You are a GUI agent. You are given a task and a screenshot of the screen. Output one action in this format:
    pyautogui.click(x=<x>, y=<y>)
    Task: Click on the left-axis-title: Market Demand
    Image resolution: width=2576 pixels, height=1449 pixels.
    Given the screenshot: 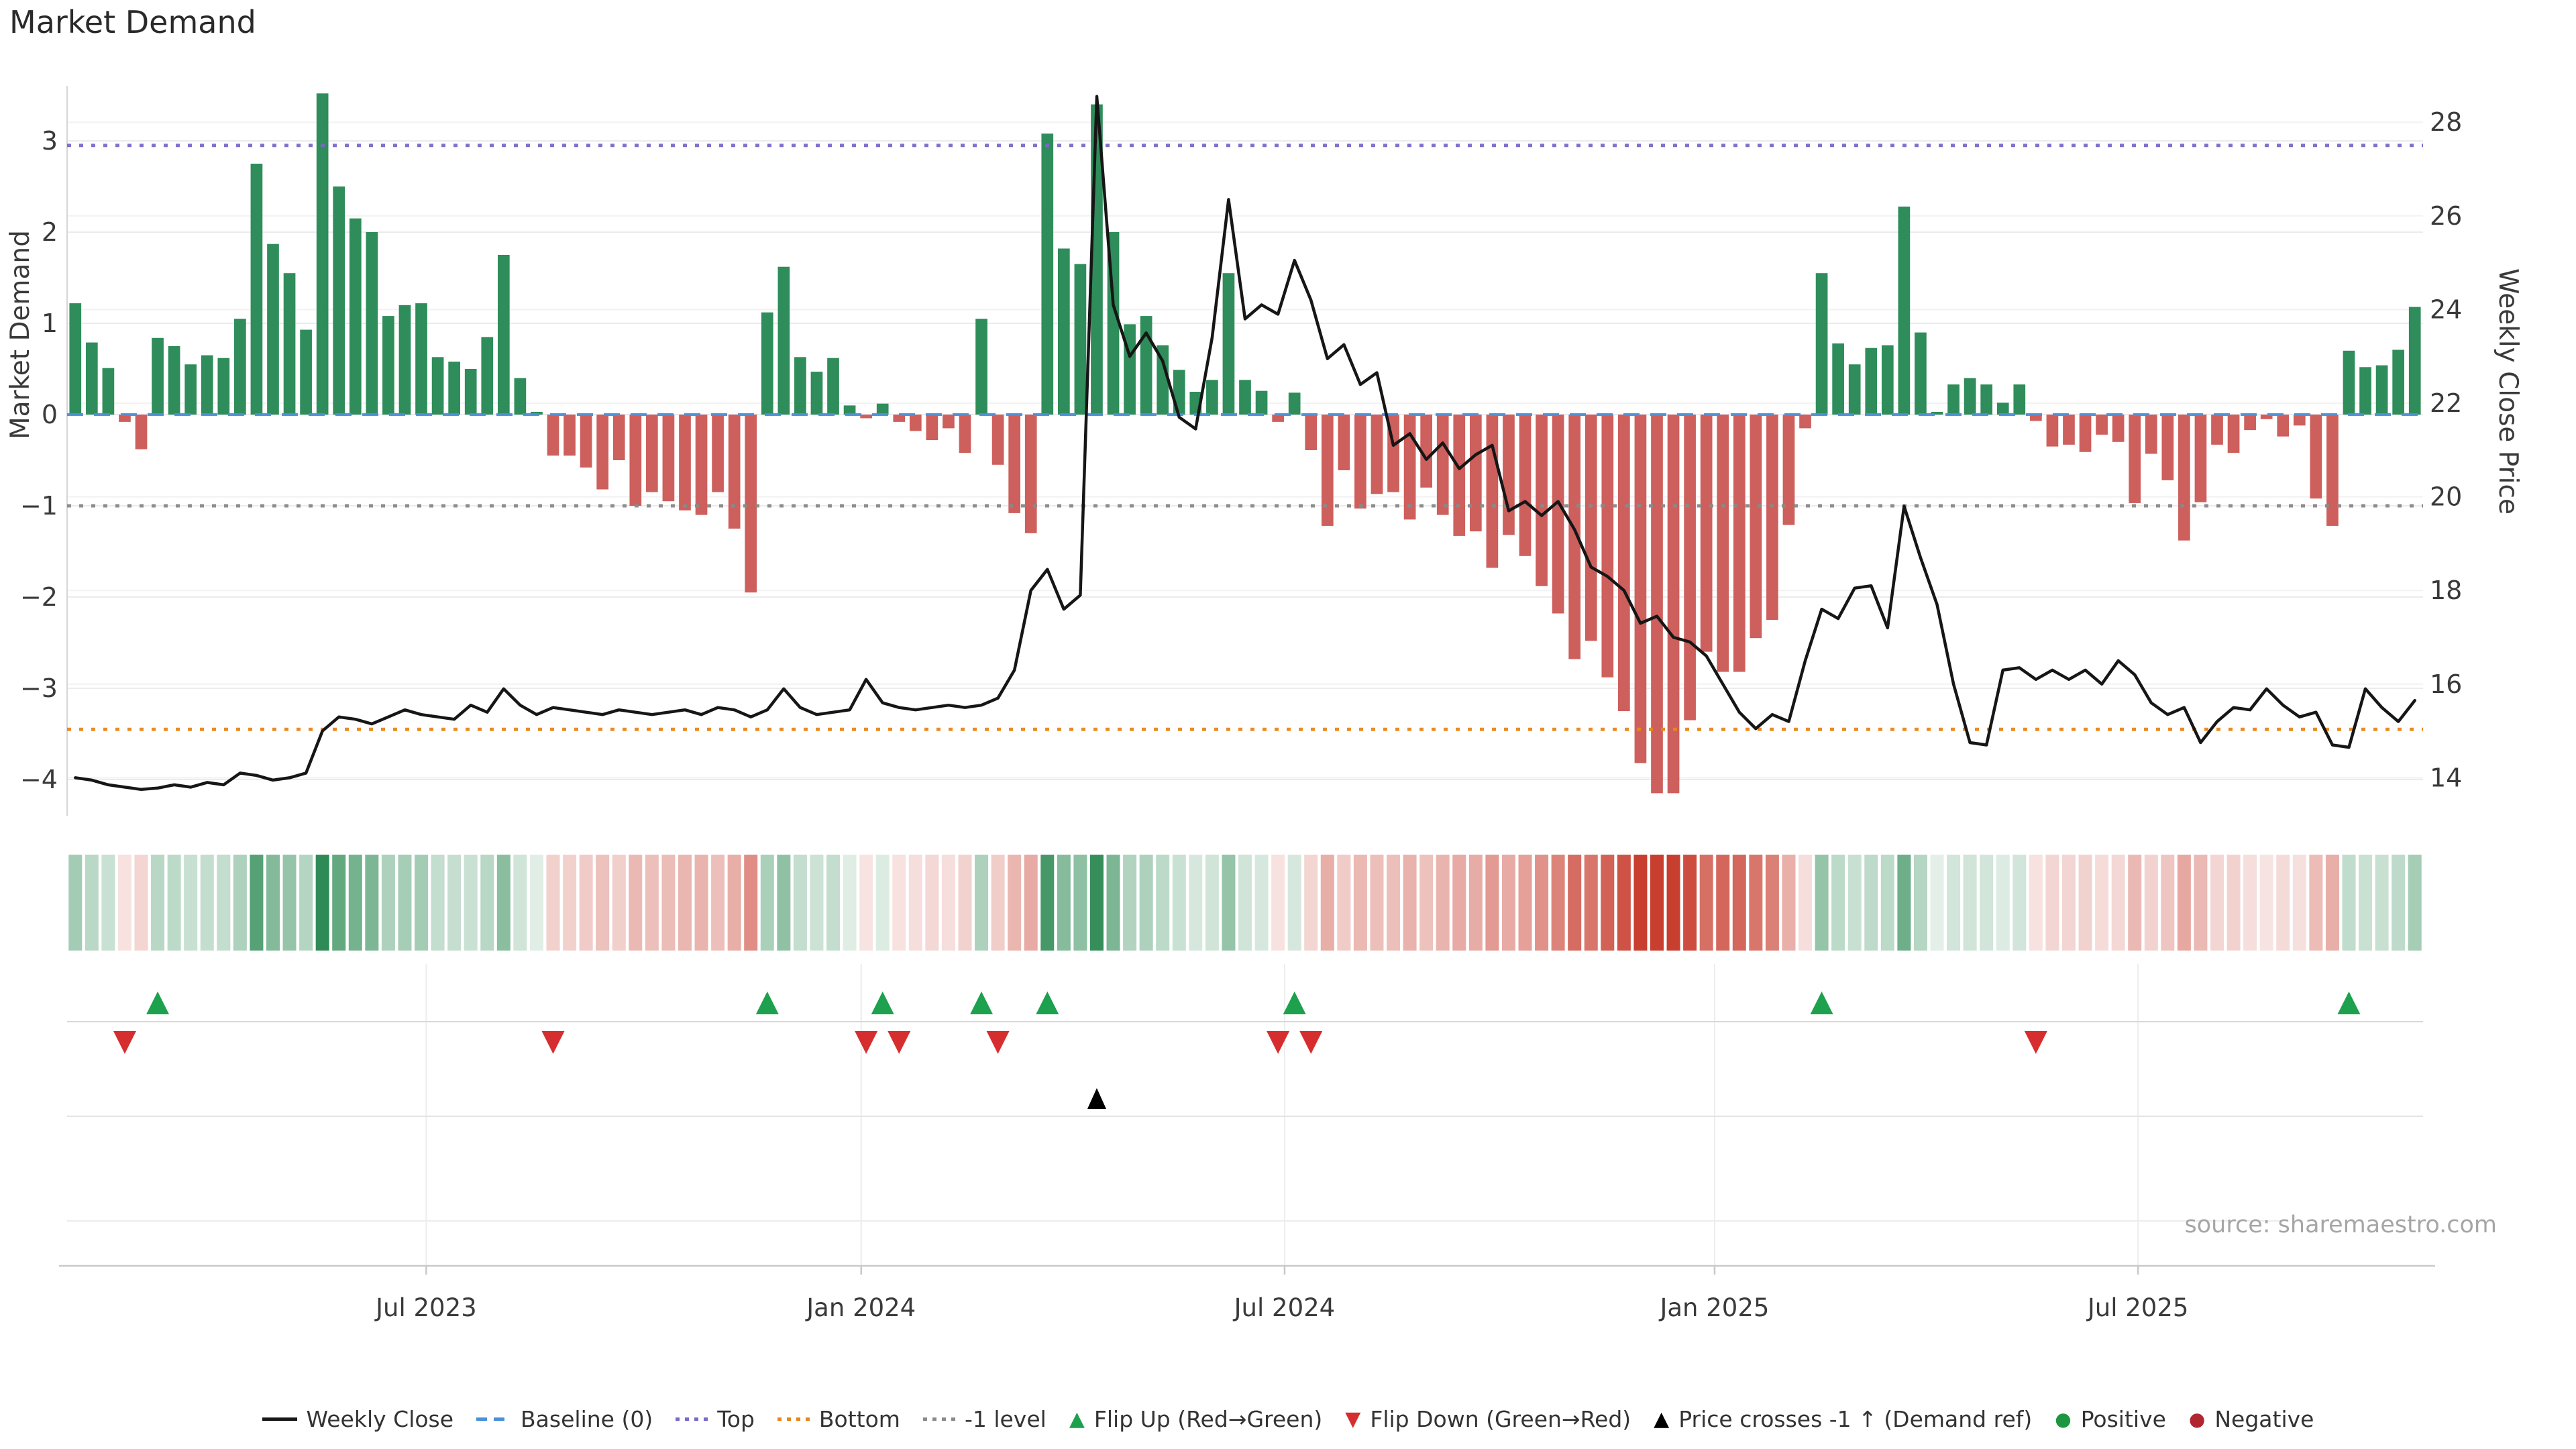 What is the action you would take?
    pyautogui.click(x=20, y=334)
    